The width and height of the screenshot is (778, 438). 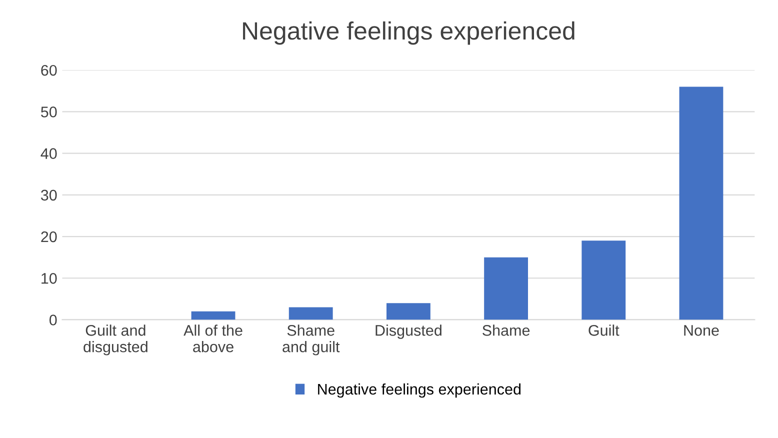 What do you see at coordinates (49, 236) in the screenshot?
I see `y-tick-label: 20` at bounding box center [49, 236].